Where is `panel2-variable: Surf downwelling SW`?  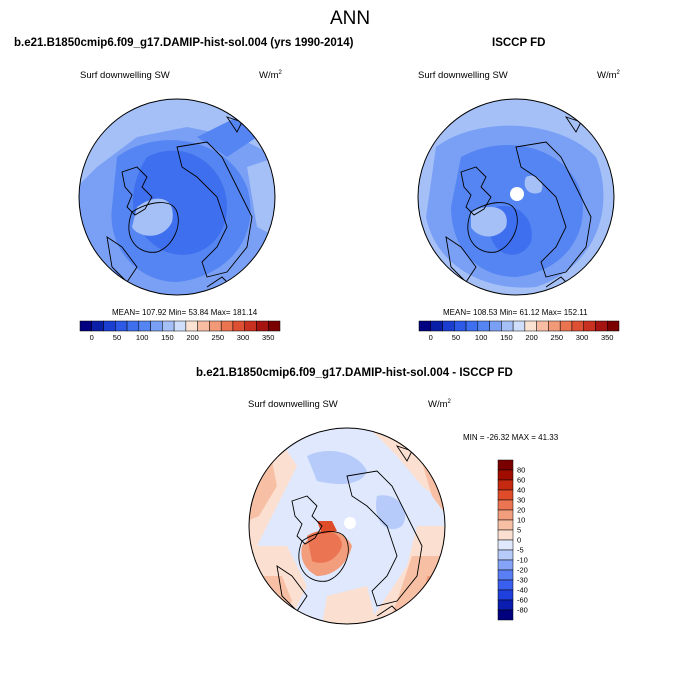 panel2-variable: Surf downwelling SW is located at coordinates (463, 75).